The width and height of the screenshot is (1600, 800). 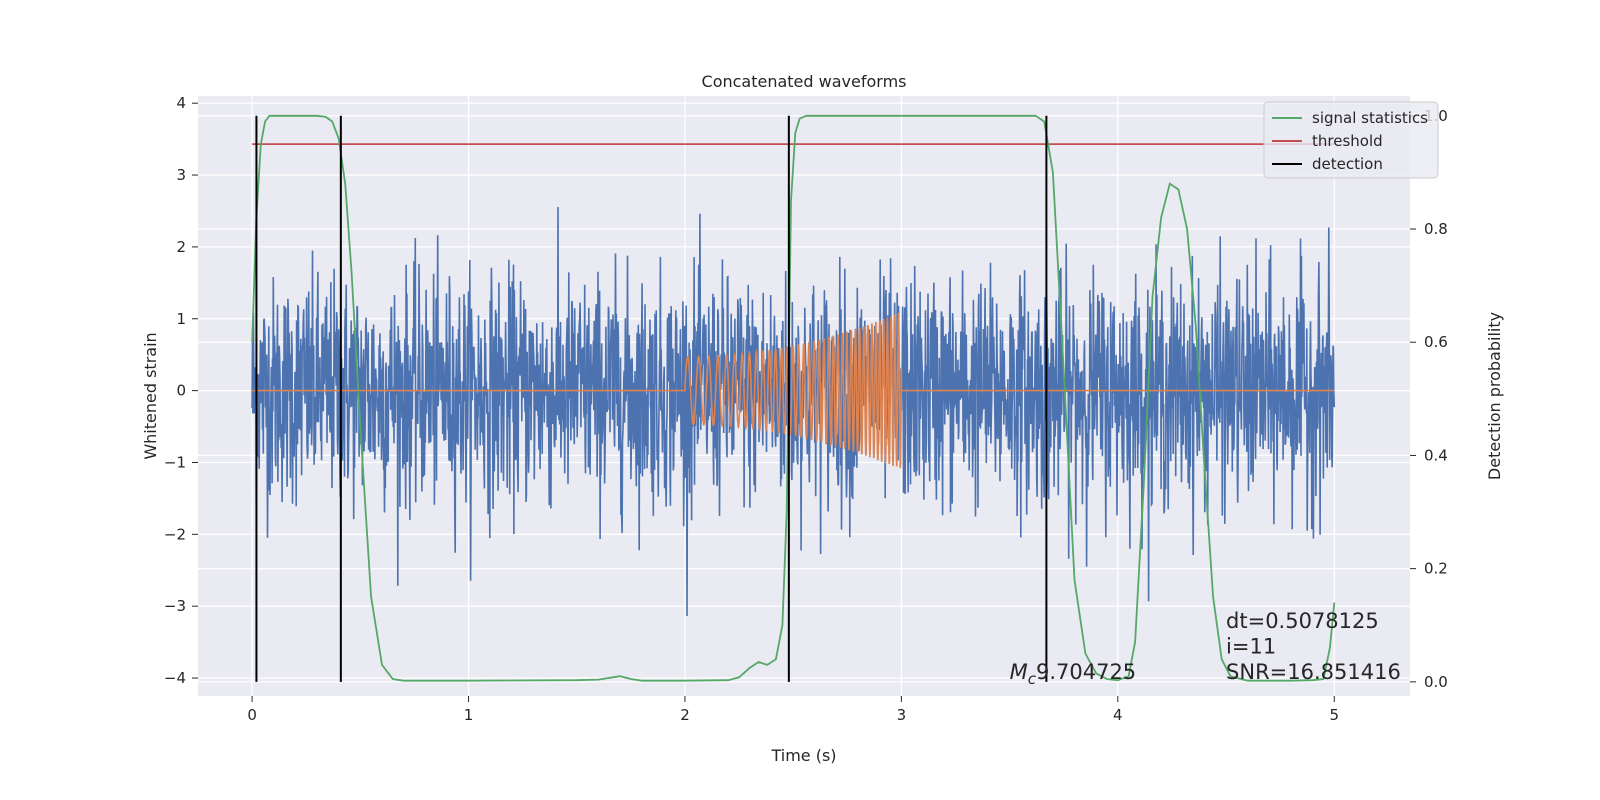 What do you see at coordinates (181, 319) in the screenshot?
I see `y-tick-label: 1` at bounding box center [181, 319].